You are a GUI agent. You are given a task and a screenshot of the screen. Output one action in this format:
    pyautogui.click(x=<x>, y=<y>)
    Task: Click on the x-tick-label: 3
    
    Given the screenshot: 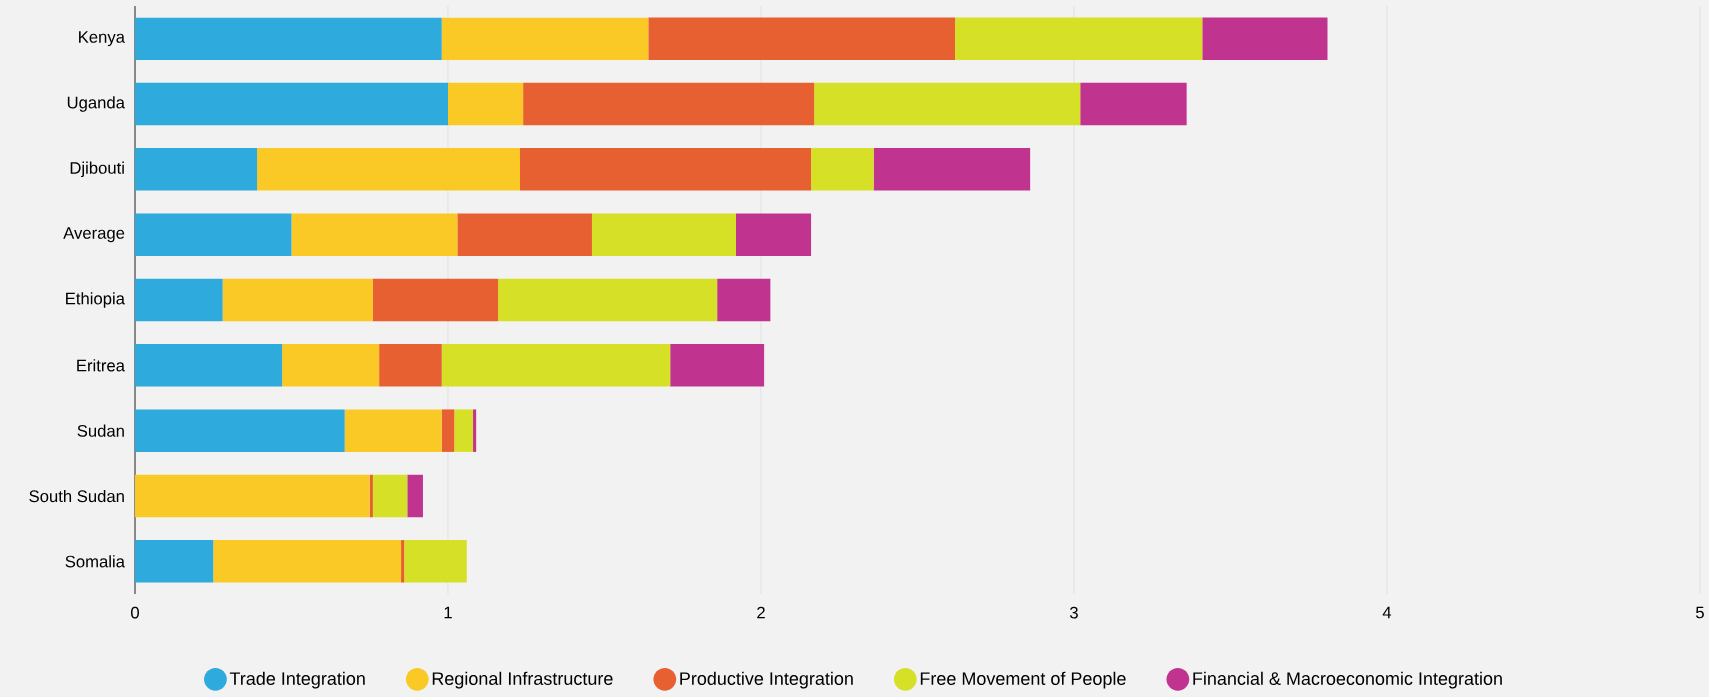 What is the action you would take?
    pyautogui.click(x=1073, y=612)
    